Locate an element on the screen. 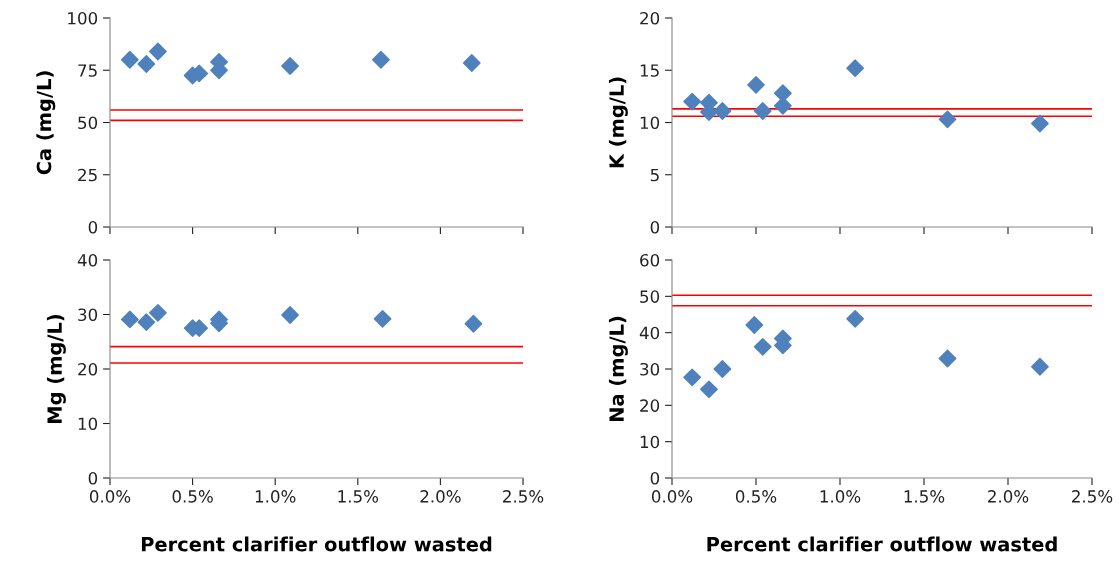  y-tick-label: 5 is located at coordinates (654, 175).